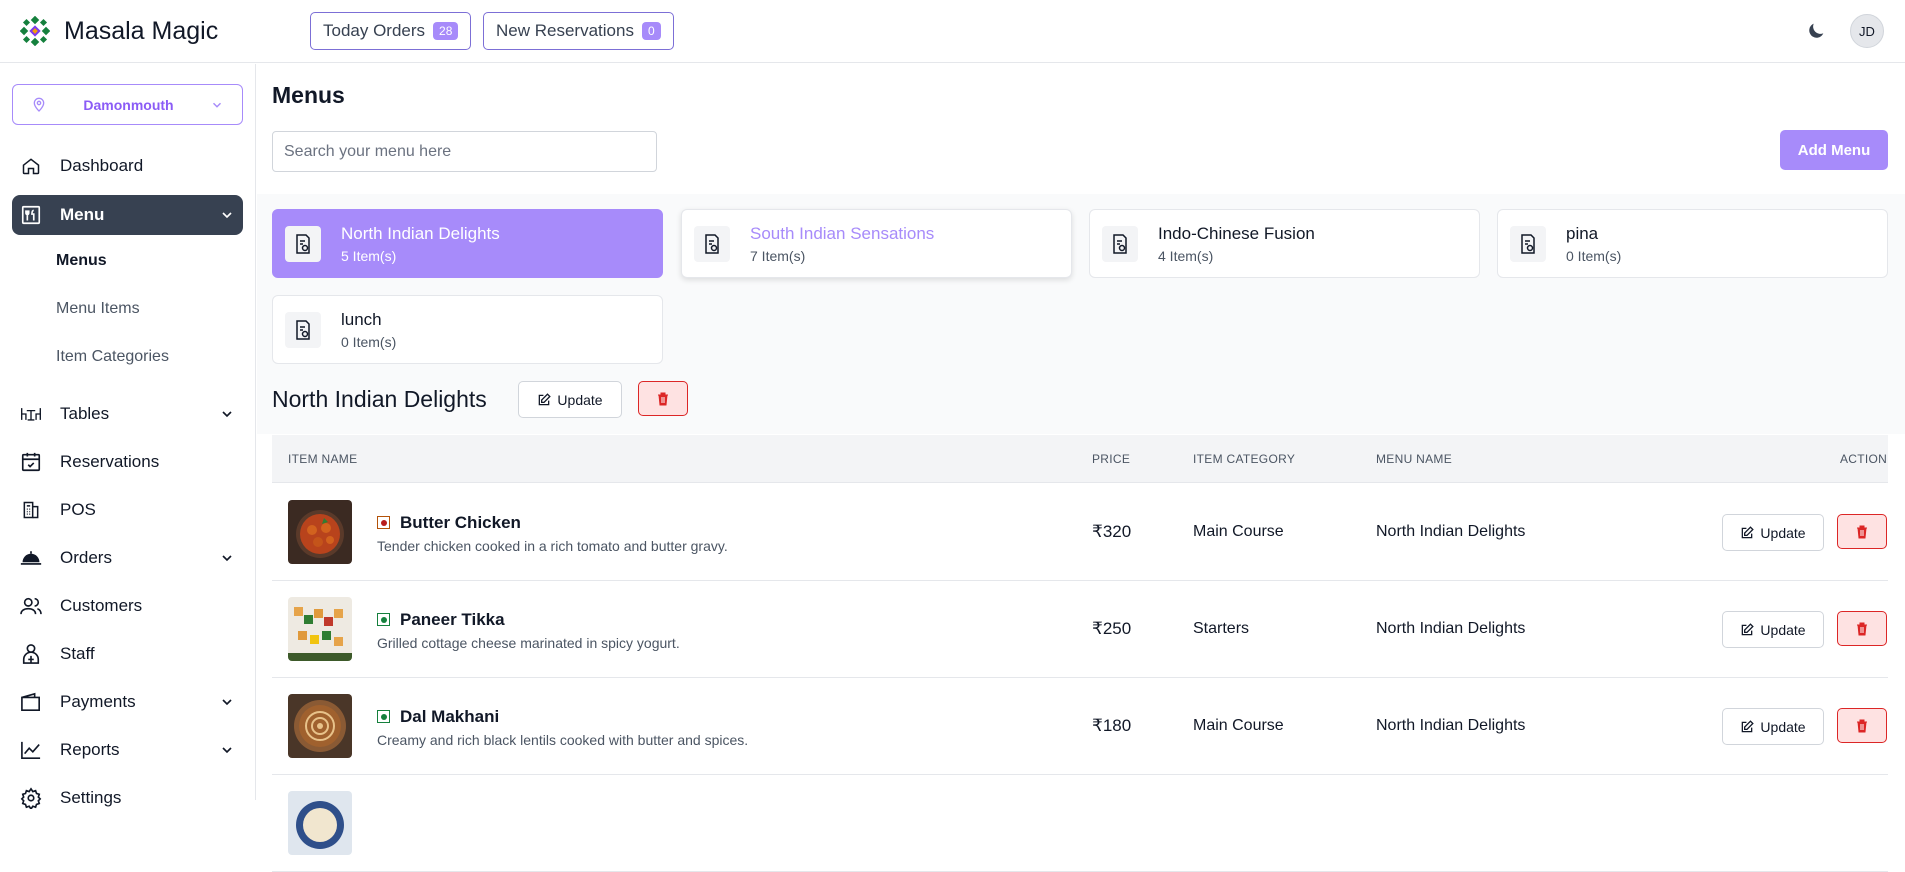 The height and width of the screenshot is (872, 1905). Describe the element at coordinates (663, 398) in the screenshot. I see `delete-menu-button` at that location.